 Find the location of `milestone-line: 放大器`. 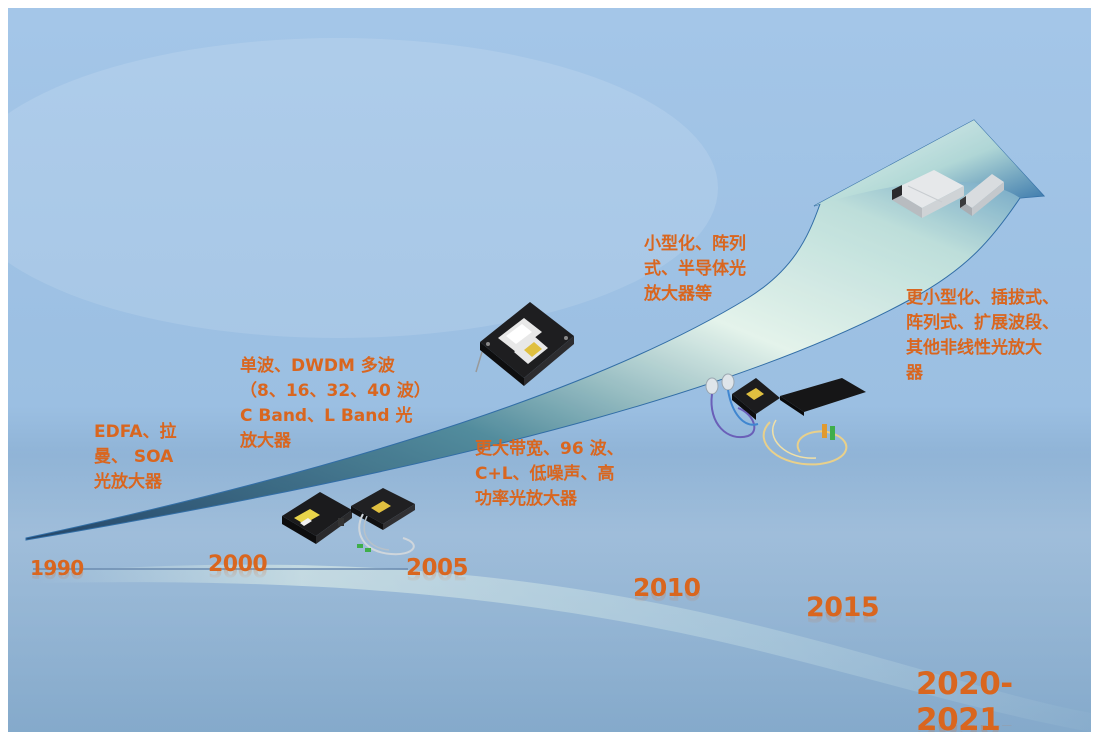

milestone-line: 放大器 is located at coordinates (265, 441).